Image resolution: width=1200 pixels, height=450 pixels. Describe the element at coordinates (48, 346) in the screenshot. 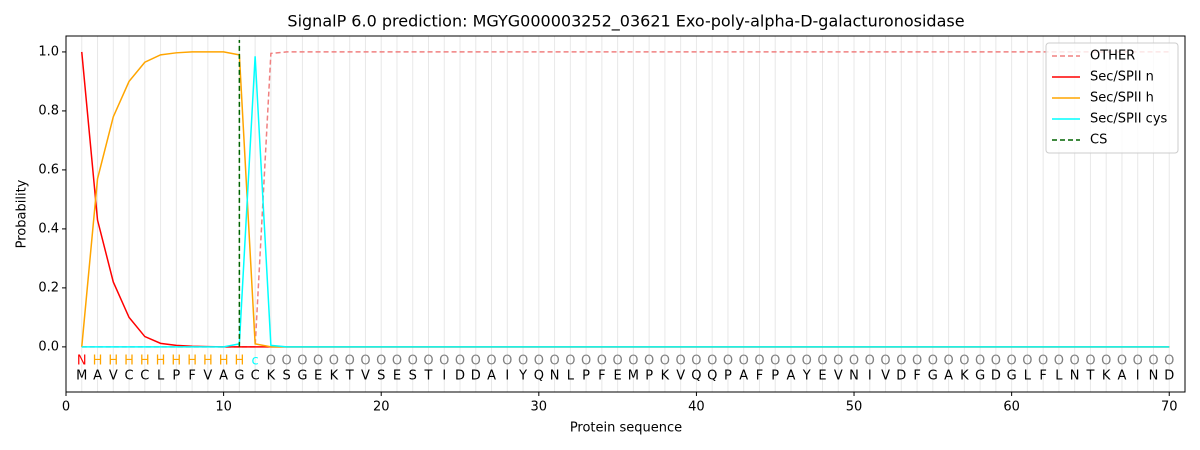

I see `y-tick-label: 0.0` at that location.